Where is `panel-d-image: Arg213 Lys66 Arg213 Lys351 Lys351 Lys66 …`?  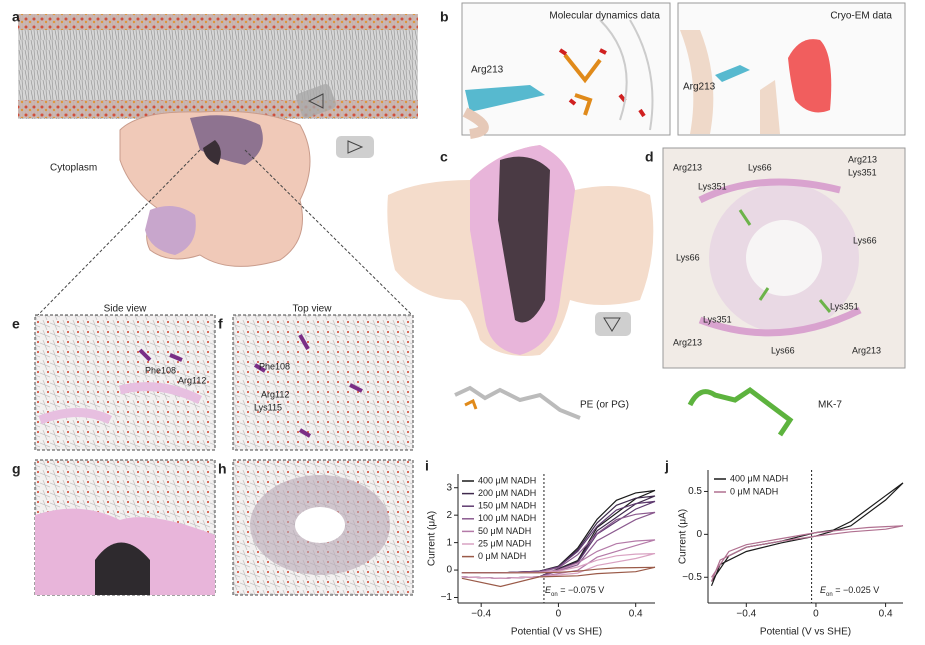 panel-d-image: Arg213 Lys66 Arg213 Lys351 Lys351 Lys66 … is located at coordinates (784, 258).